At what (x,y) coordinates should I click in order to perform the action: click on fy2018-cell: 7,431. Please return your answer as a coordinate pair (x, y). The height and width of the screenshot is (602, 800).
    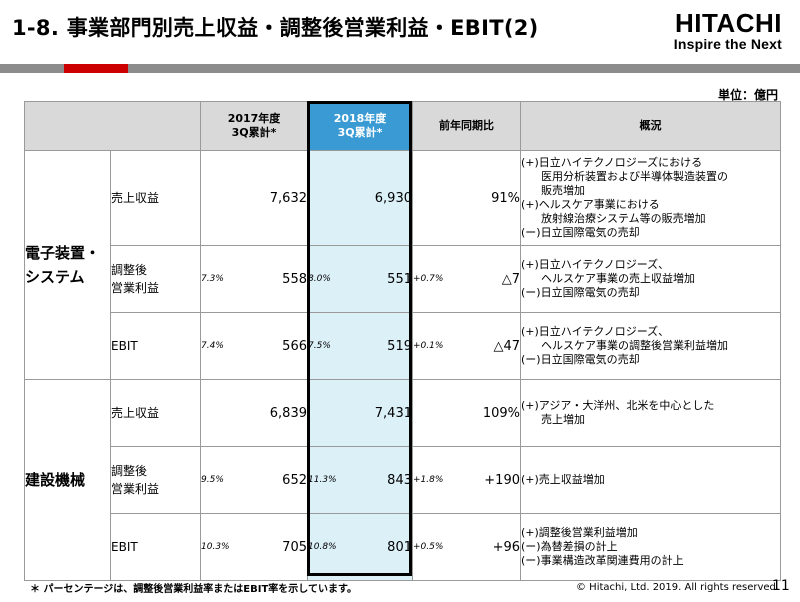
    Looking at the image, I should click on (360, 413).